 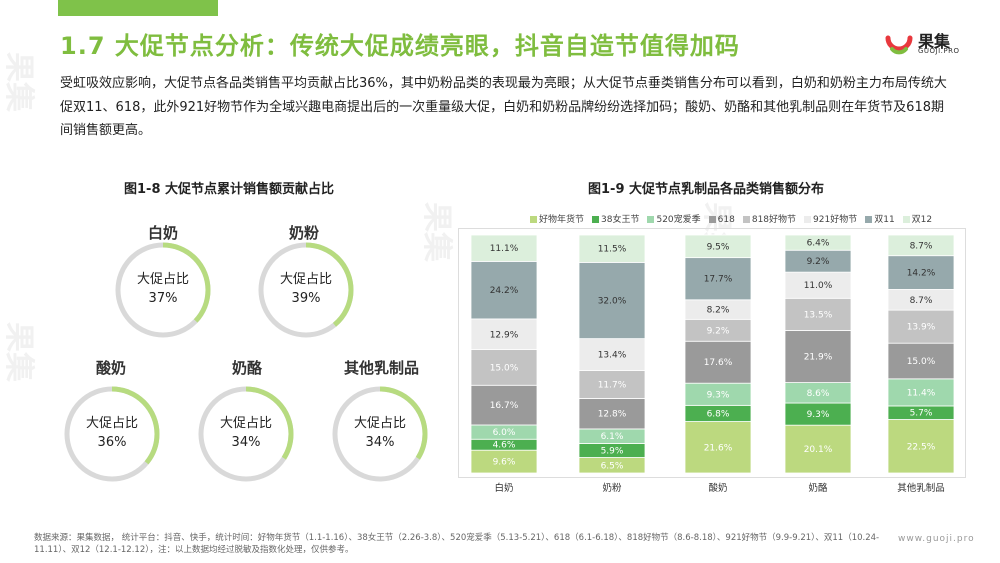 I want to click on data-label: 13.4%, so click(x=612, y=356).